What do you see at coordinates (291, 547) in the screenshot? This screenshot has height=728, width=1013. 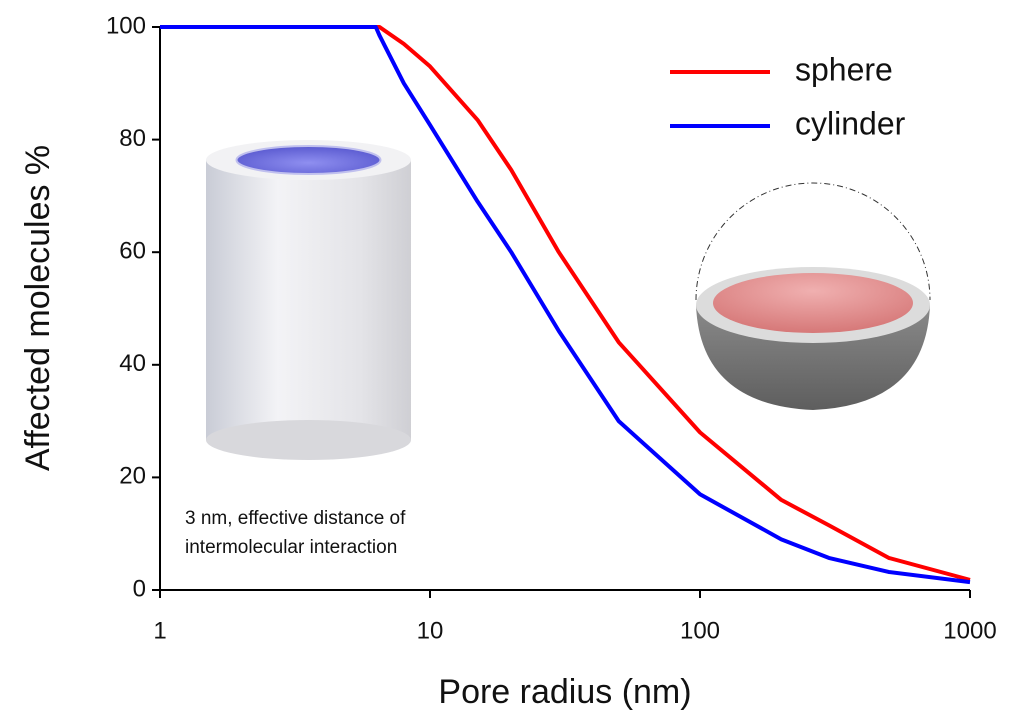 I see `annotation: intermolecular interaction` at bounding box center [291, 547].